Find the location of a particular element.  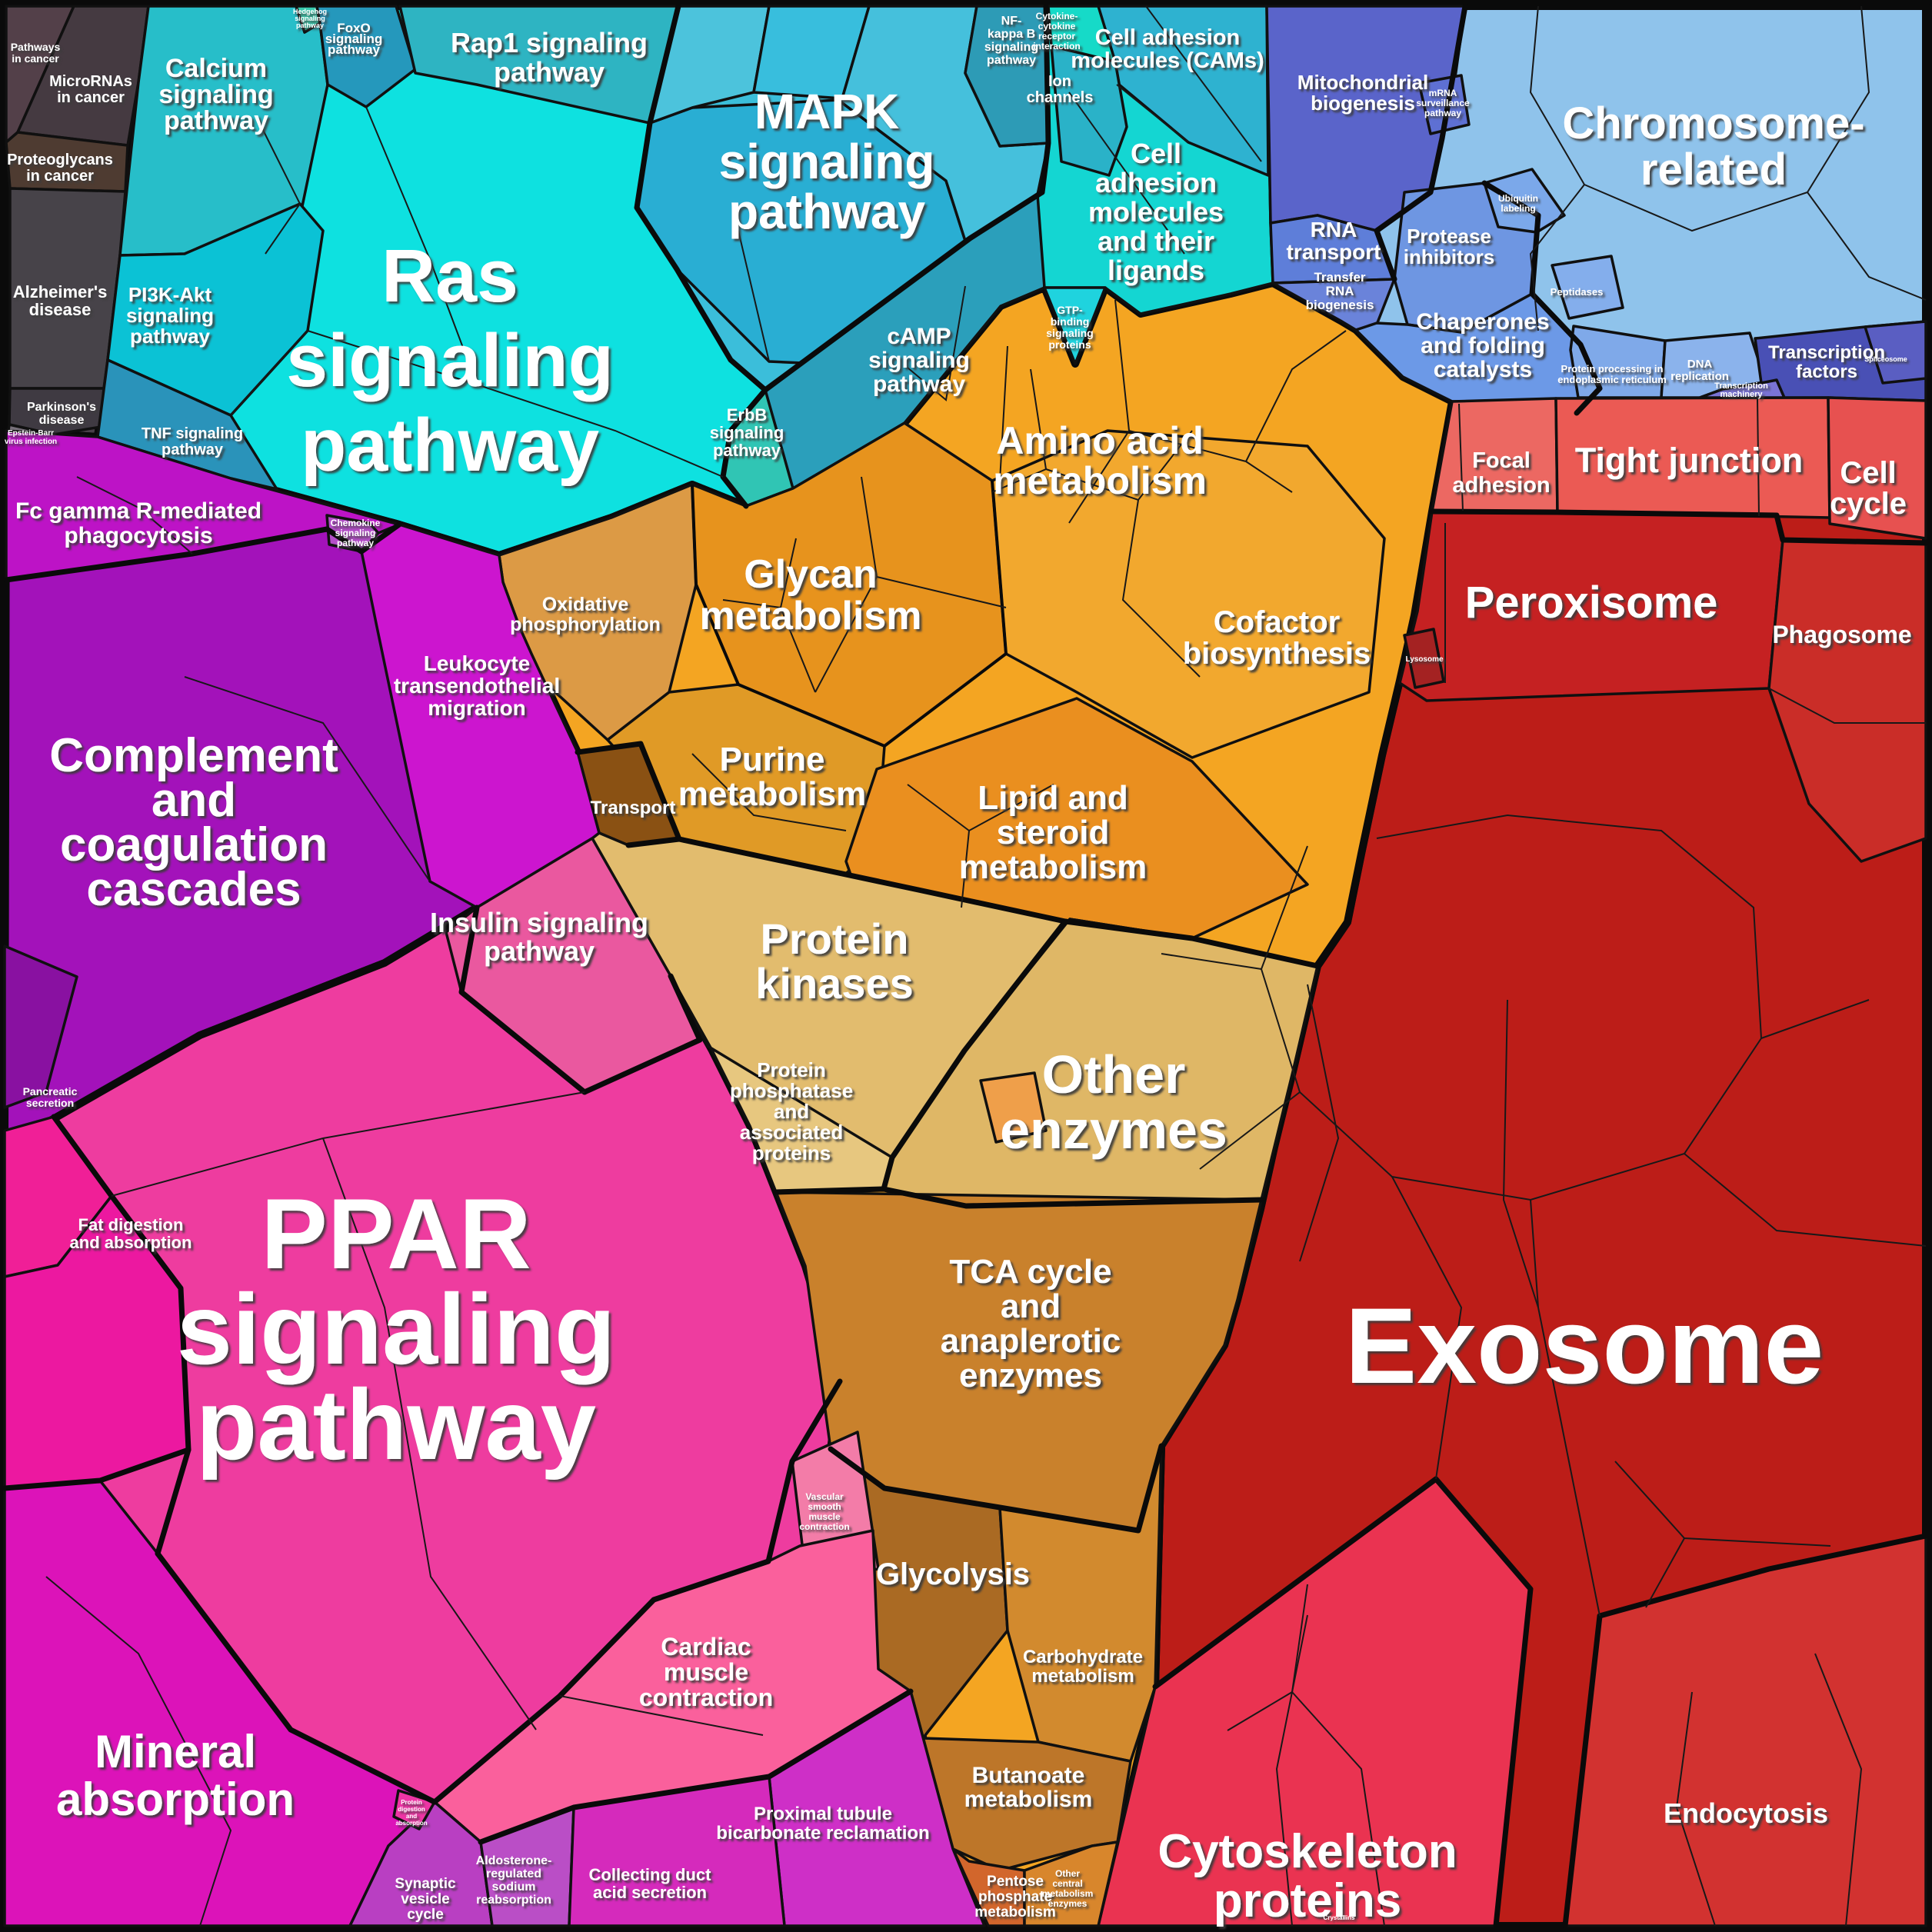

svg-text: Pentose is located at coordinates (1015, 1882).